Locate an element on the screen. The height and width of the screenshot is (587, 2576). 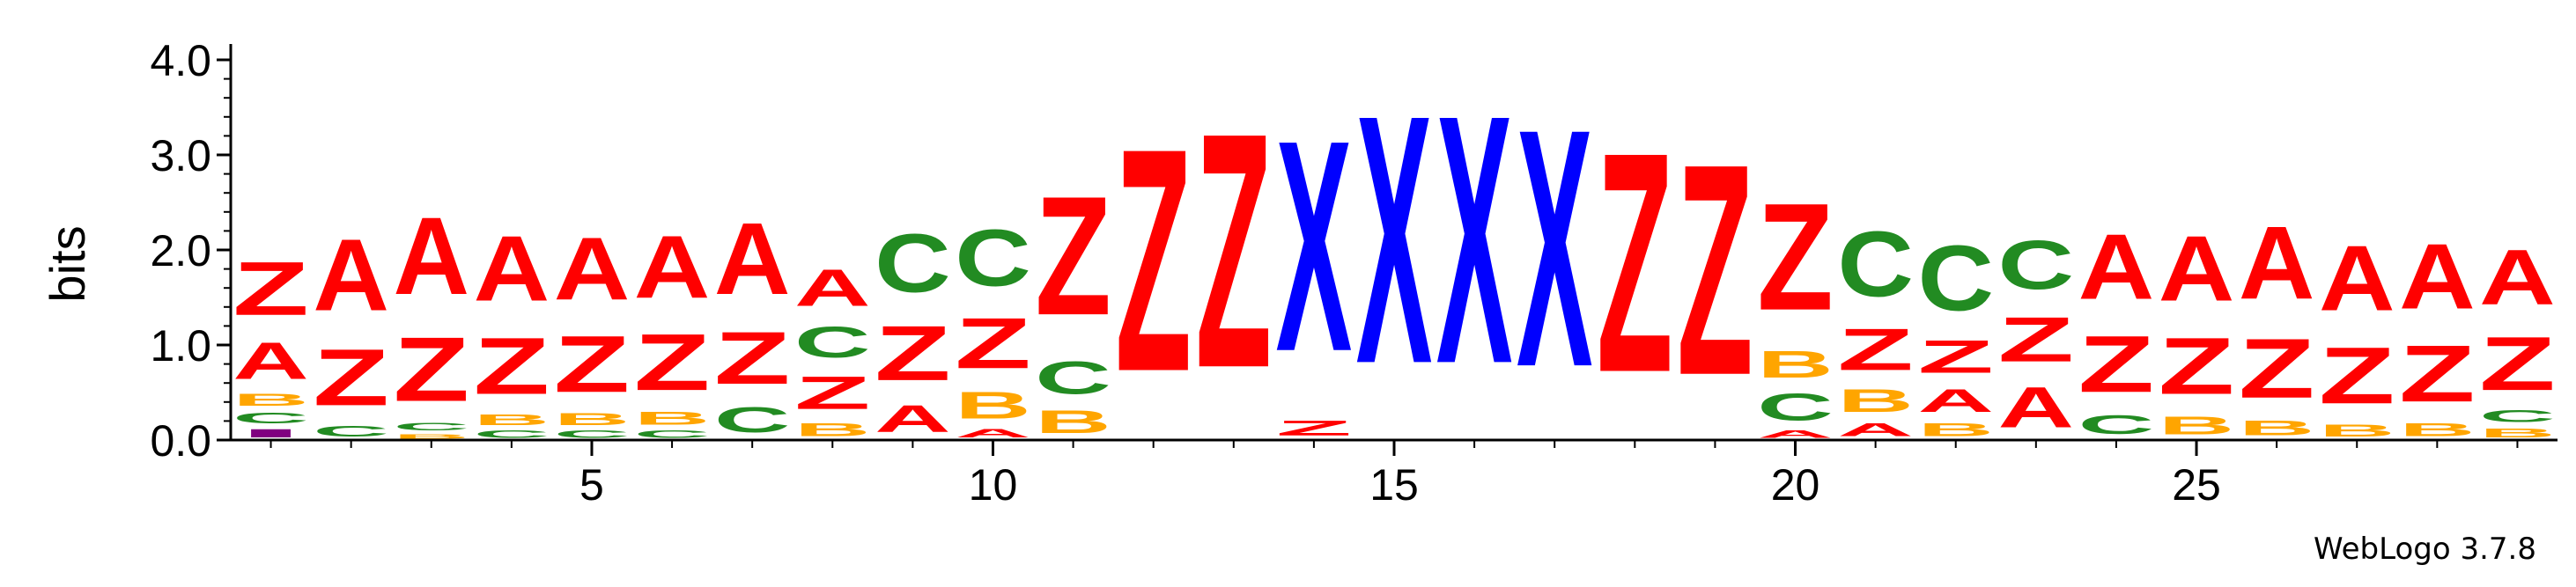
x-tick-label: 15 is located at coordinates (1394, 485).